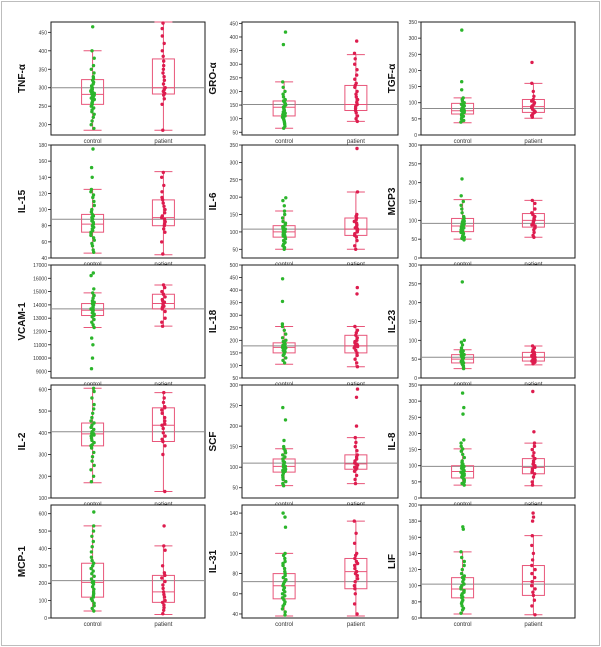 The width and height of the screenshot is (601, 647). Describe the element at coordinates (213, 78) in the screenshot. I see `y-axis-label: GRO-α` at that location.